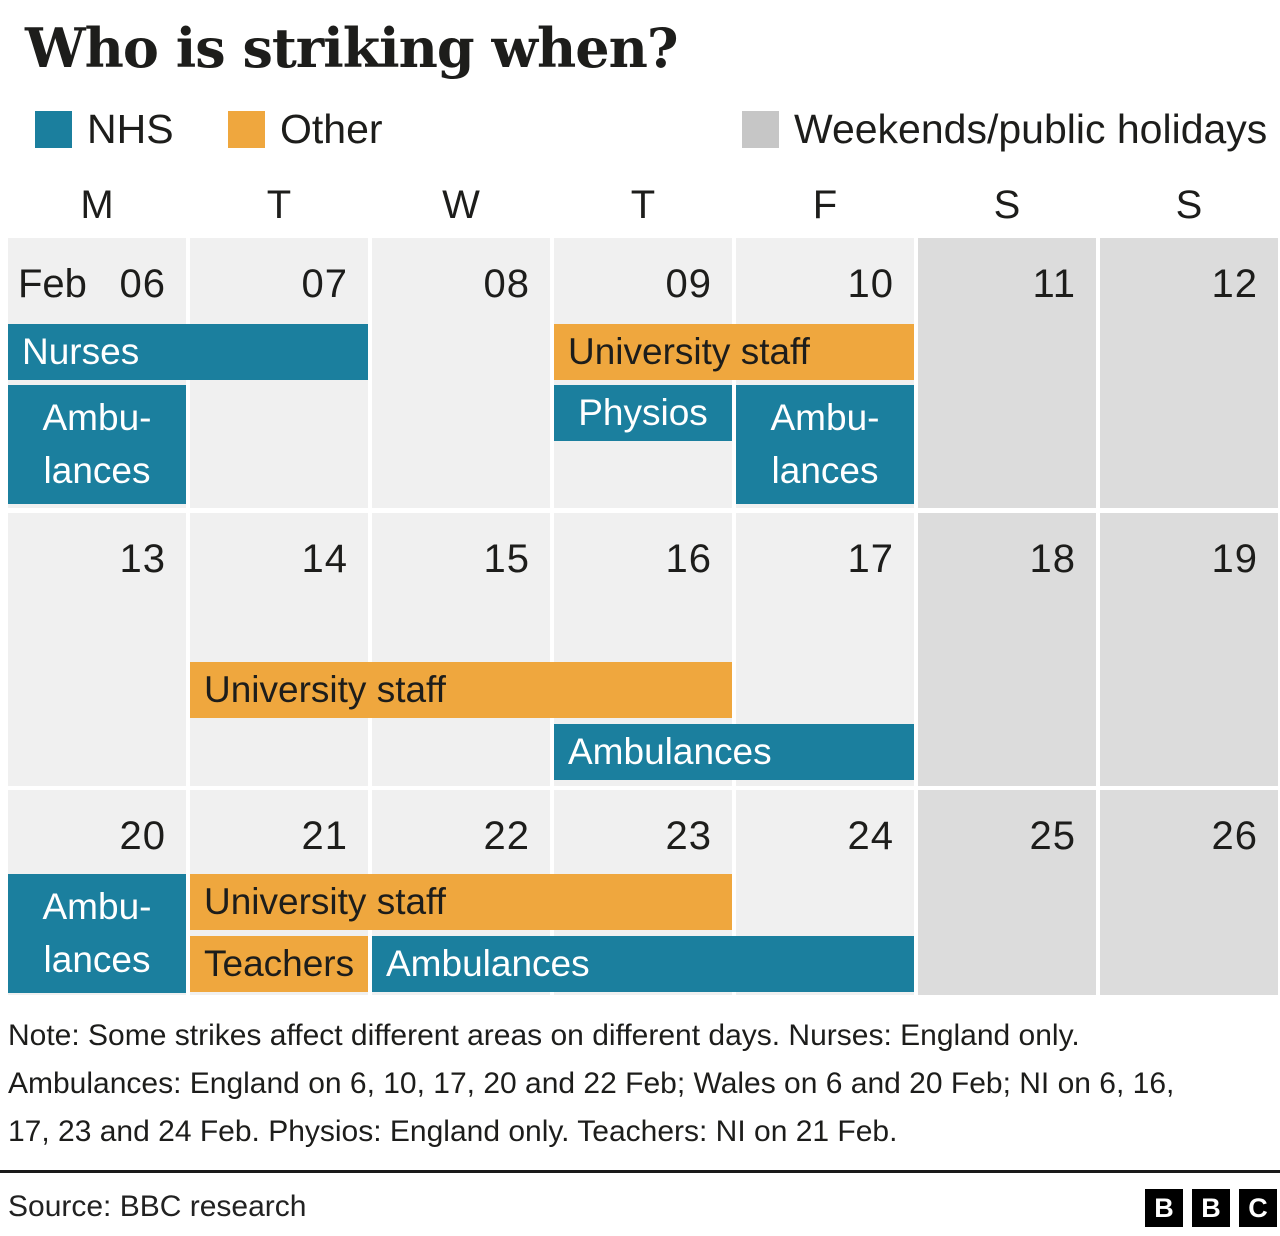 Image resolution: width=1280 pixels, height=1236 pixels. I want to click on strike-bar-label: Nurses, so click(81, 351).